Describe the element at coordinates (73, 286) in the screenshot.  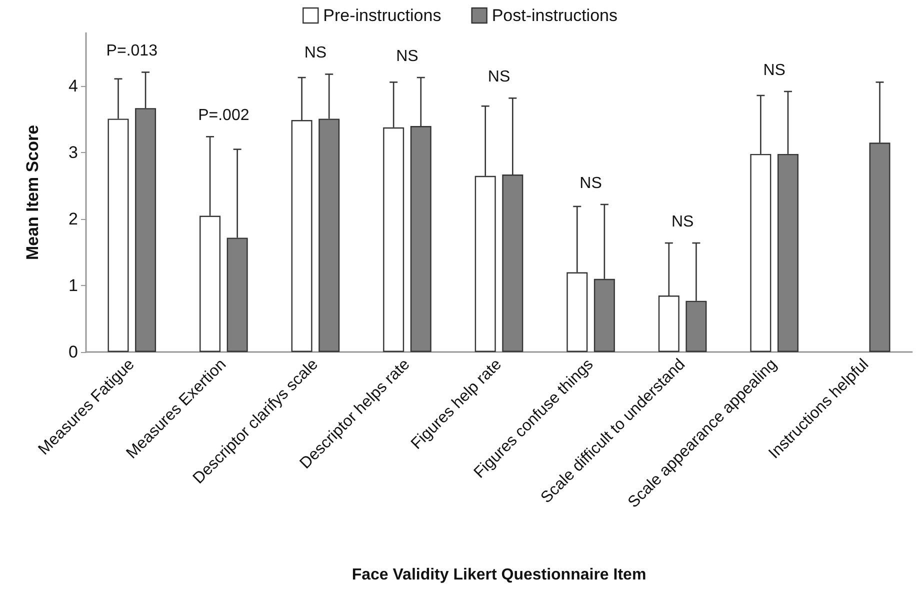
I see `y-tick-label: 1` at that location.